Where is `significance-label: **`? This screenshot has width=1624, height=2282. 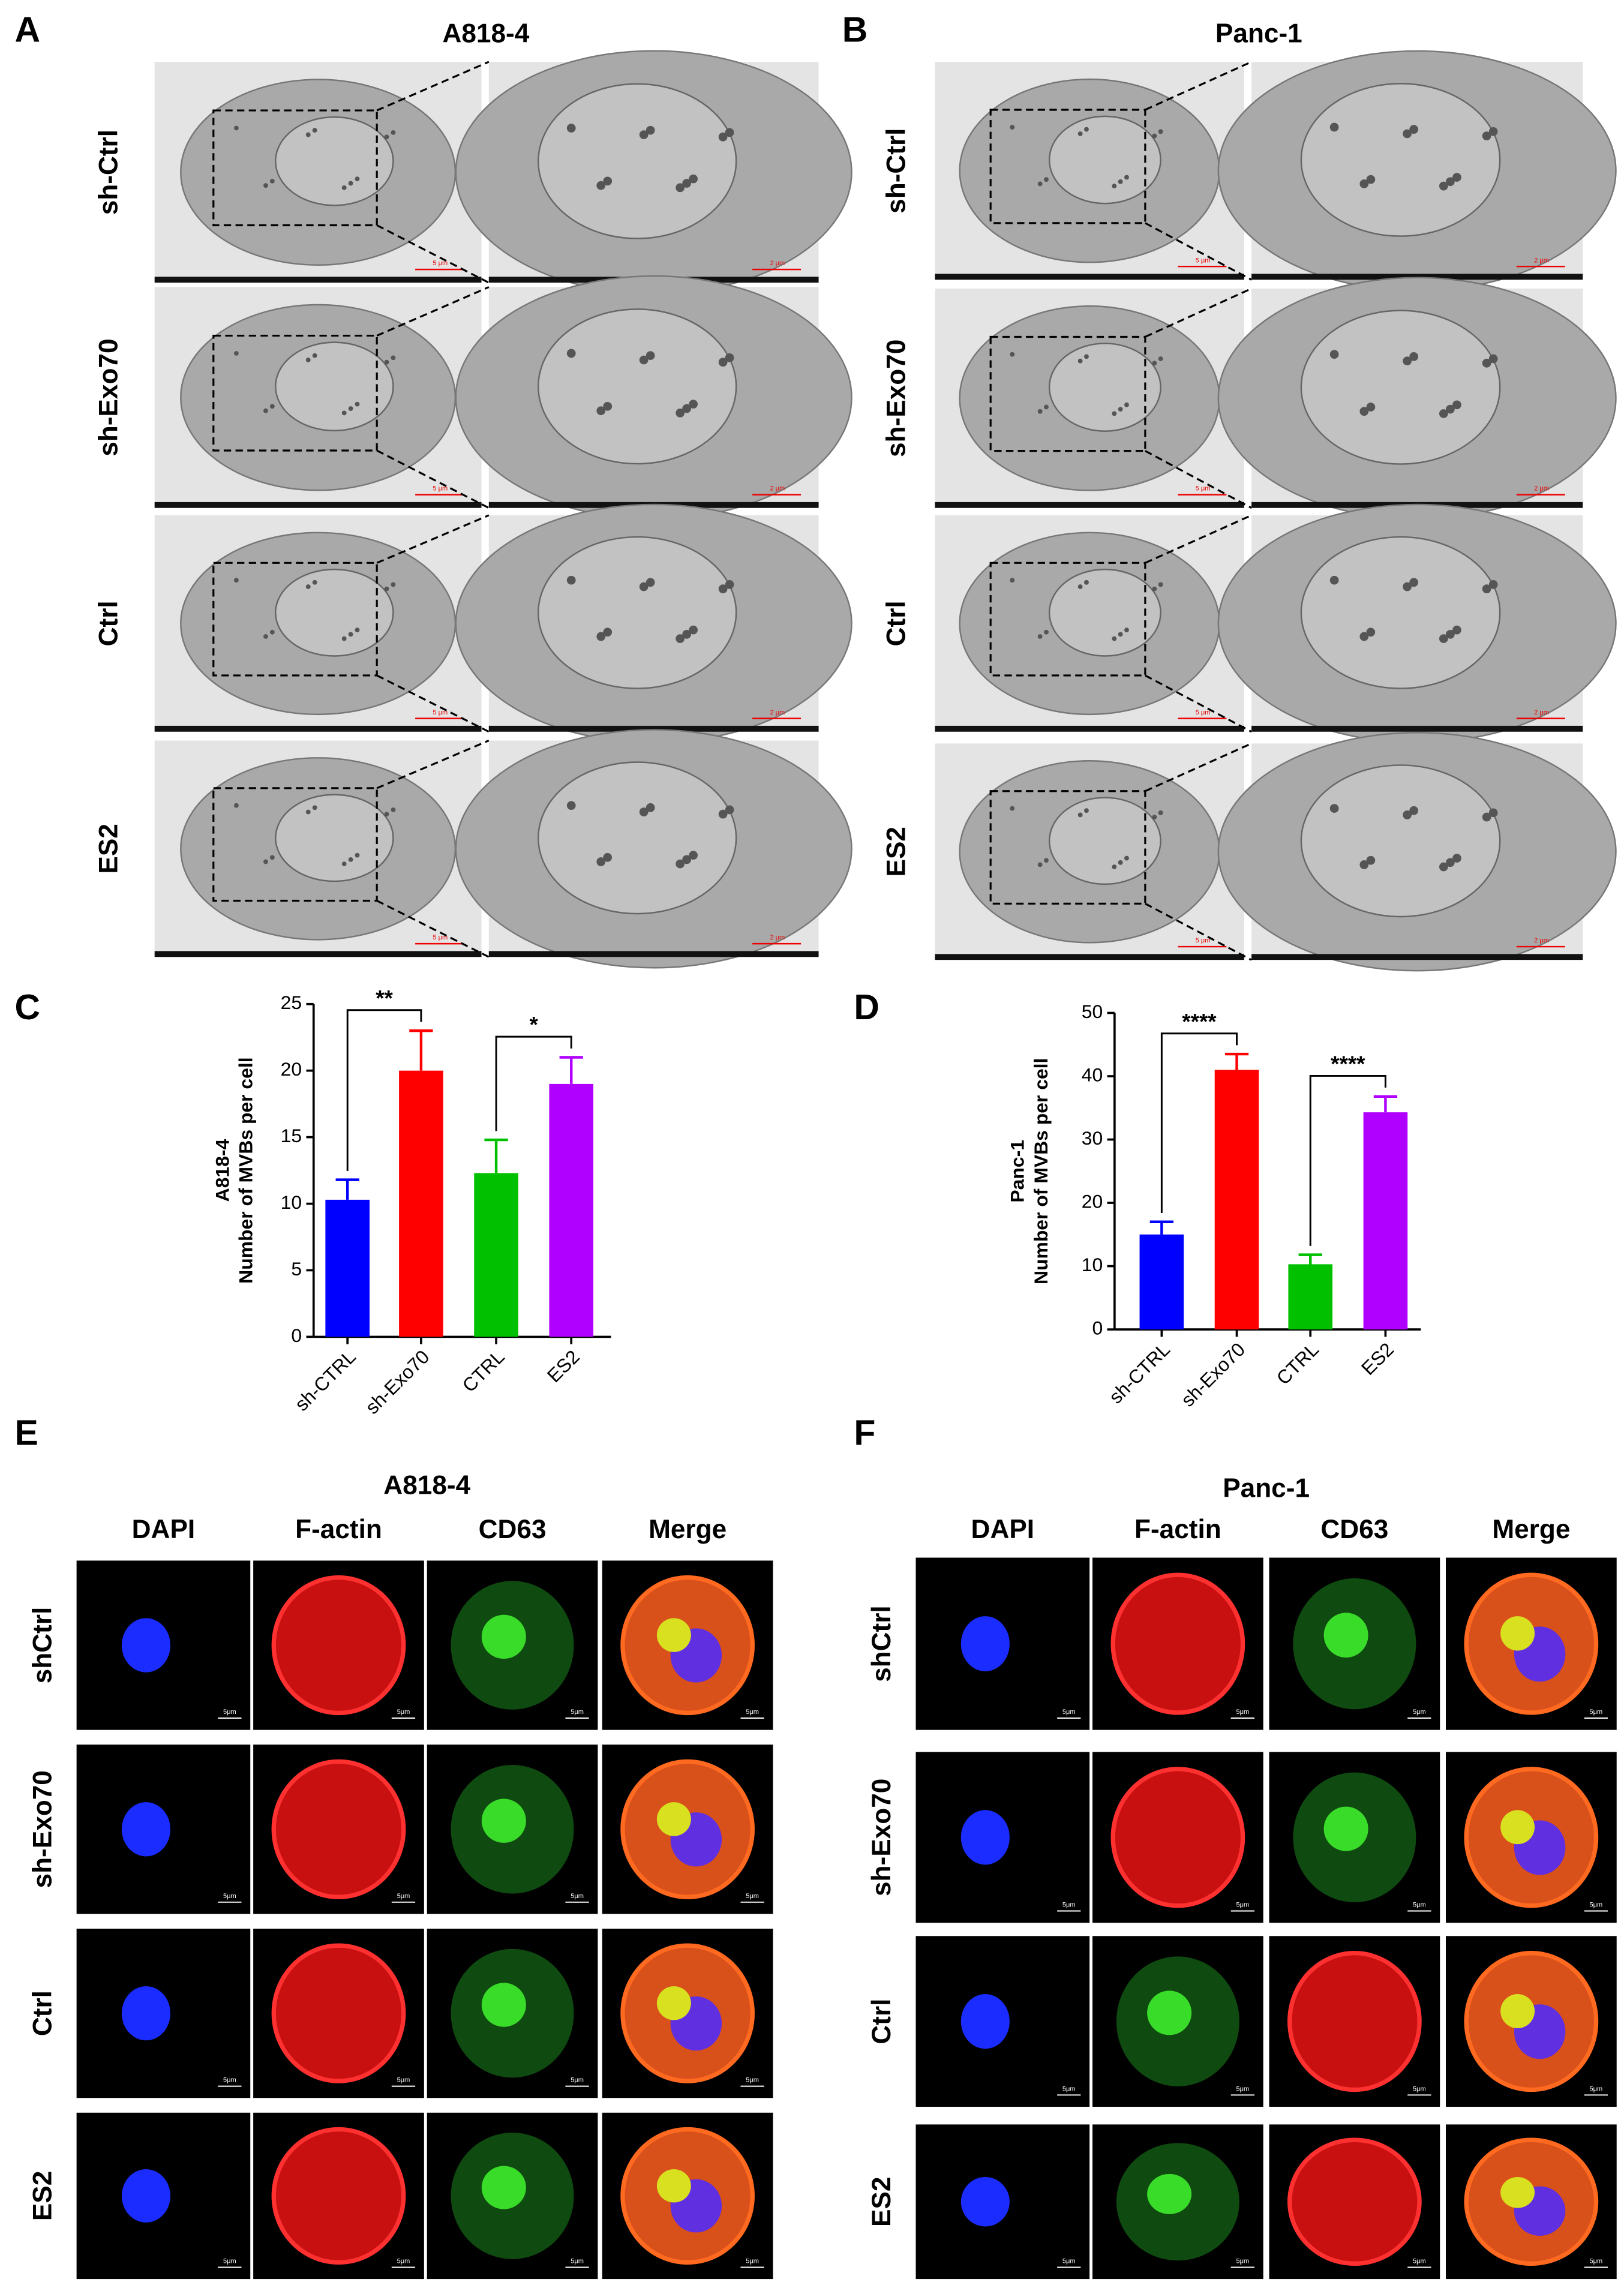 significance-label: ** is located at coordinates (384, 998).